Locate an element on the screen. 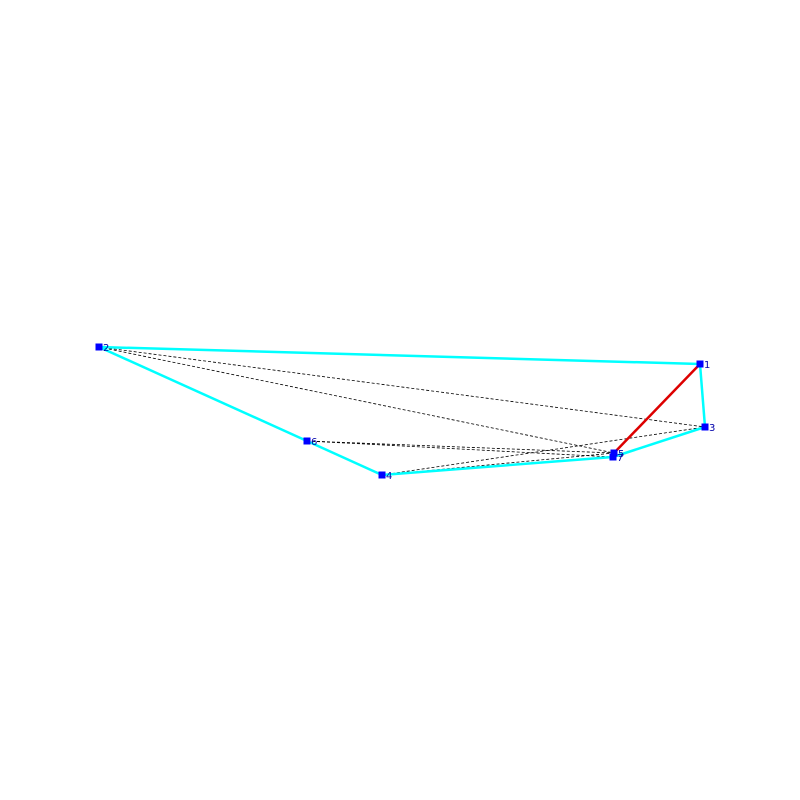  node-labels: 1 2 3 4 5 6 7 is located at coordinates (409, 412).